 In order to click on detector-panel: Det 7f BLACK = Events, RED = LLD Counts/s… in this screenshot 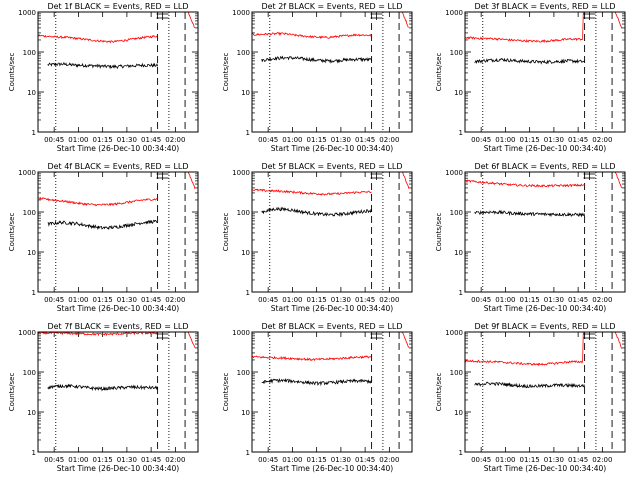, I will do `click(103, 397)`.